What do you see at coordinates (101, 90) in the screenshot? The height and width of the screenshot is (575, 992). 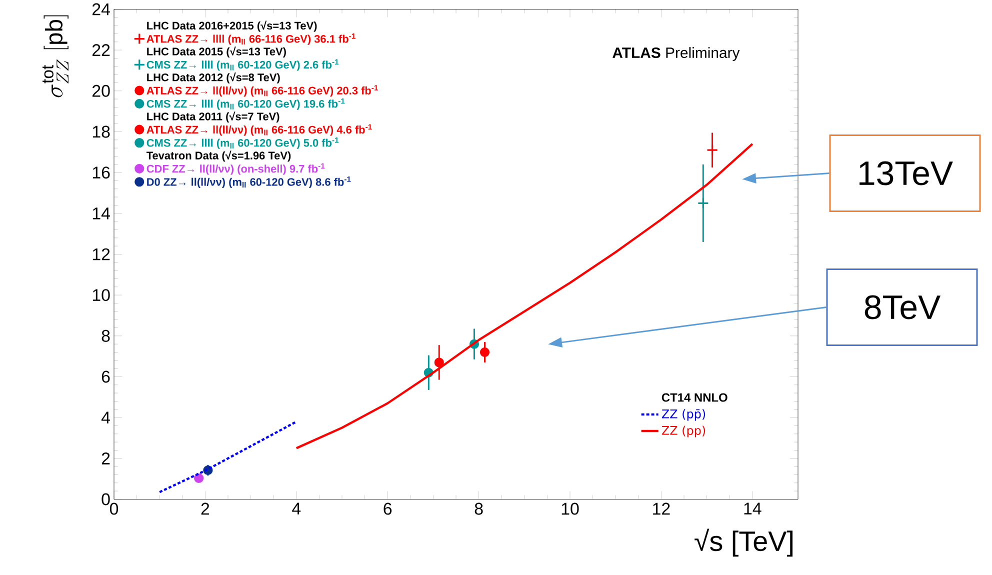 I see `y-tick-label: 20` at bounding box center [101, 90].